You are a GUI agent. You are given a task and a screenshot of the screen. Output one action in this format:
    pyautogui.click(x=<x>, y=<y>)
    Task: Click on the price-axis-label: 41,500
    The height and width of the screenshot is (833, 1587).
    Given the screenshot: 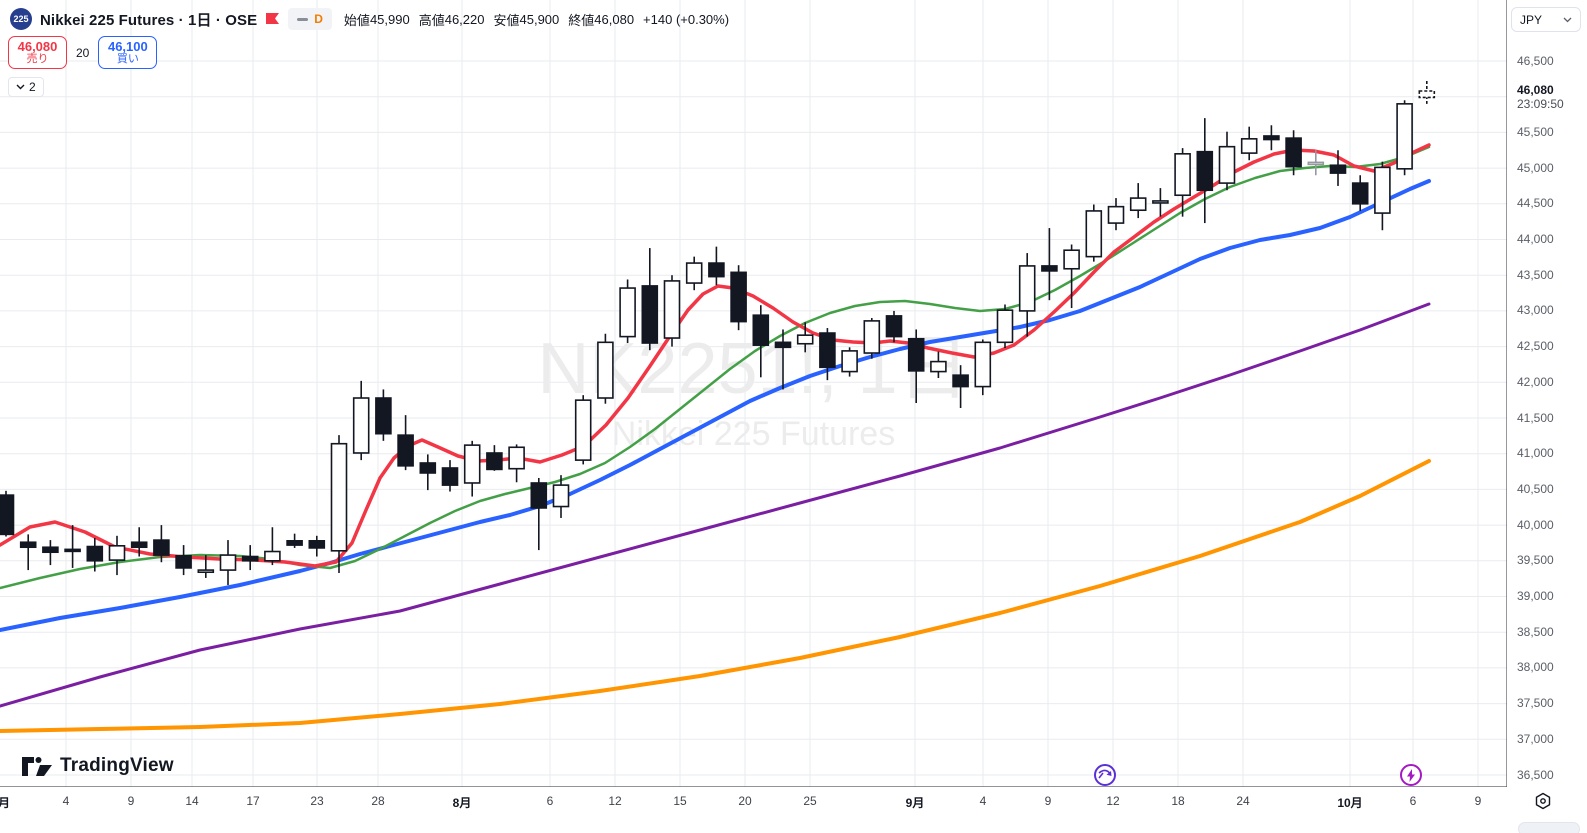 What is the action you would take?
    pyautogui.click(x=1535, y=417)
    